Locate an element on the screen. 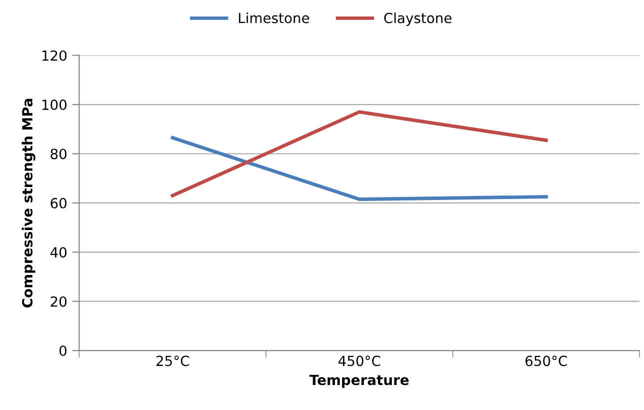  y-tick-label: 100 is located at coordinates (54, 105).